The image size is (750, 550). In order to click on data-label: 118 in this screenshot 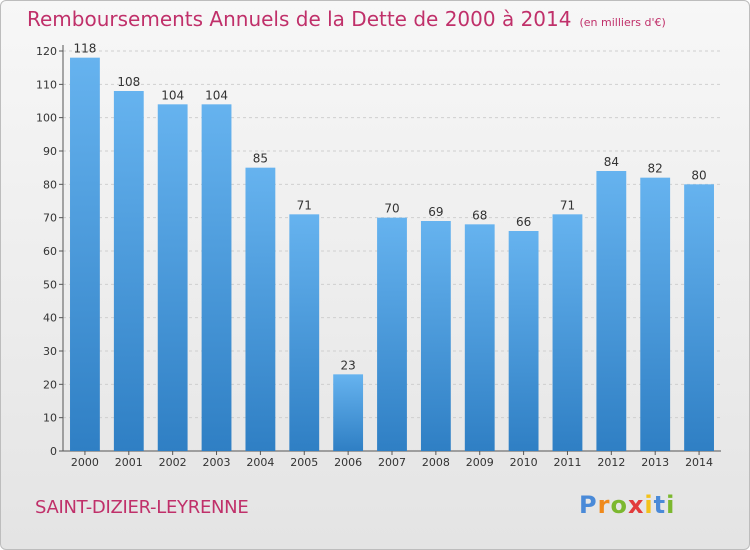, I will do `click(84, 49)`.